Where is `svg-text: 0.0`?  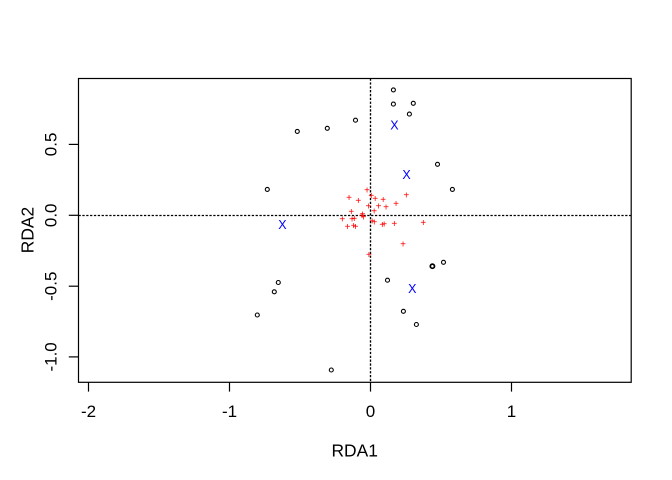 svg-text: 0.0 is located at coordinates (50, 215).